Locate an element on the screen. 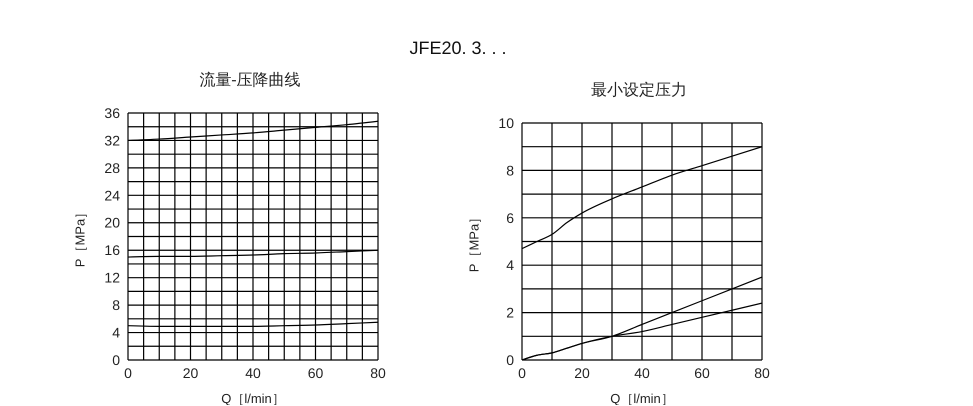  y-tick-label: 6 is located at coordinates (510, 218).